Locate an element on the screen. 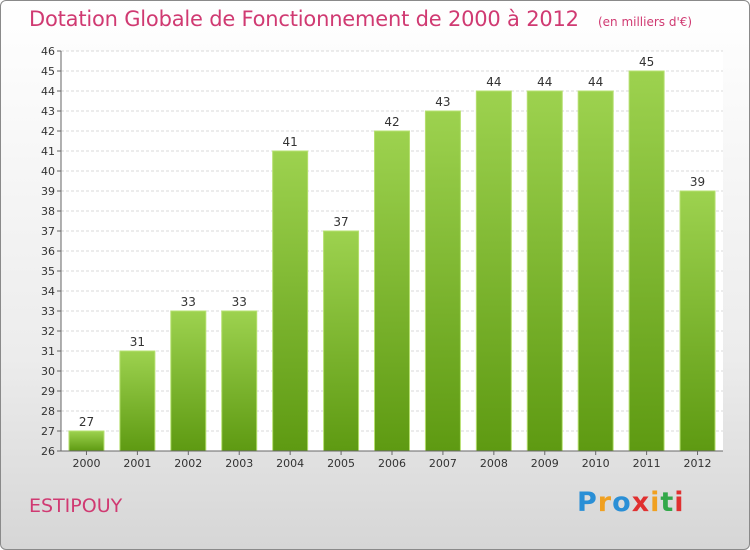 This screenshot has width=750, height=550. logo-letter: t is located at coordinates (667, 502).